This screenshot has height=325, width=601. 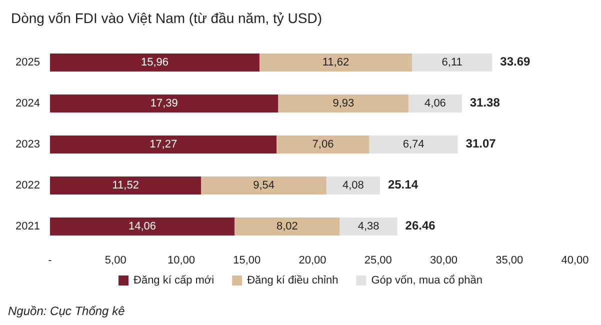 What do you see at coordinates (181, 260) in the screenshot?
I see `x-tick-label: 10,00` at bounding box center [181, 260].